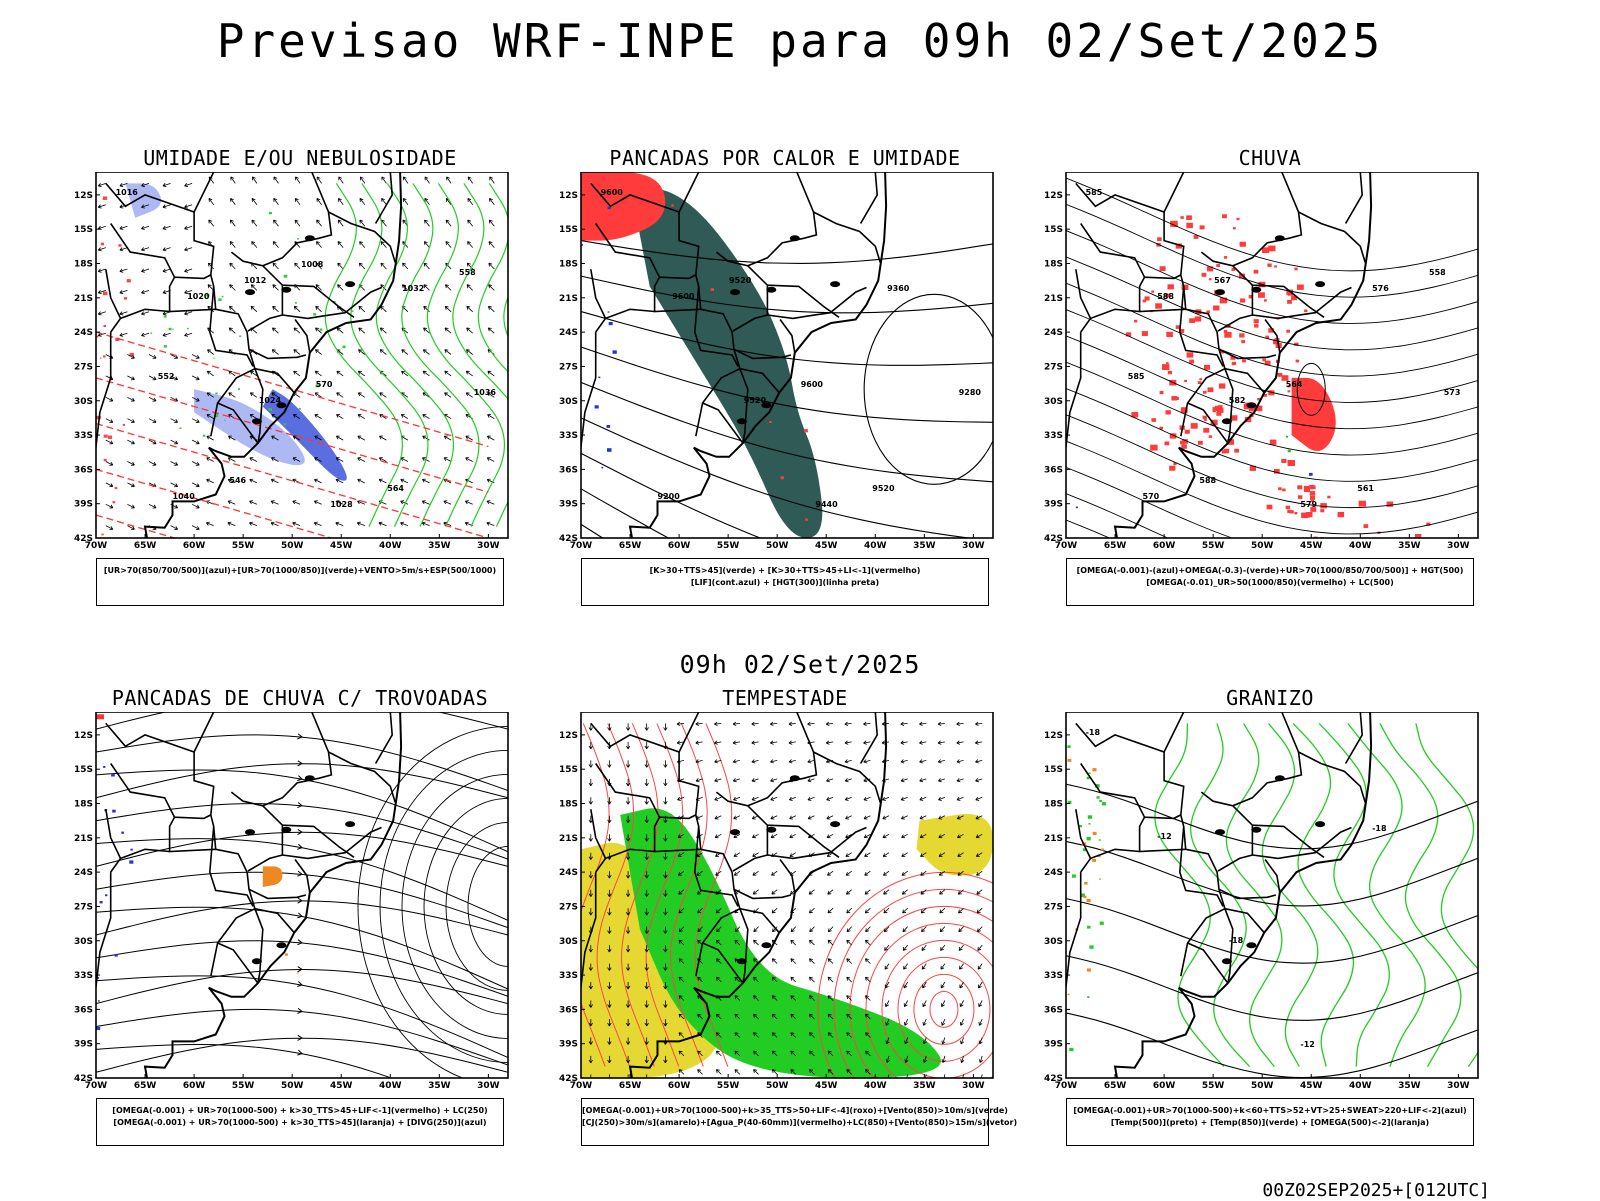  I want to click on lat-tick-label: 15S, so click(83, 230).